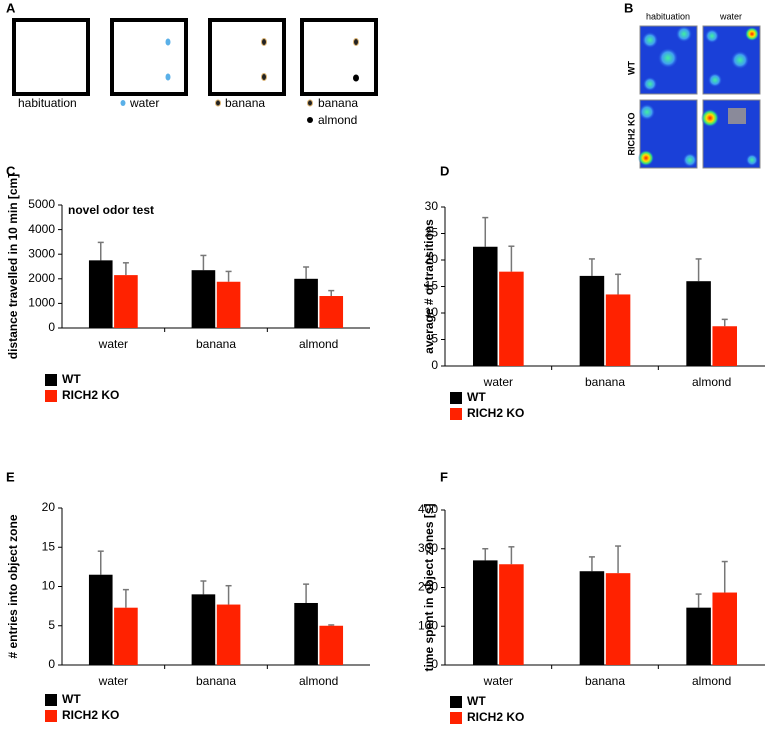 This screenshot has height=733, width=779. I want to click on almond-object, so click(356, 78).